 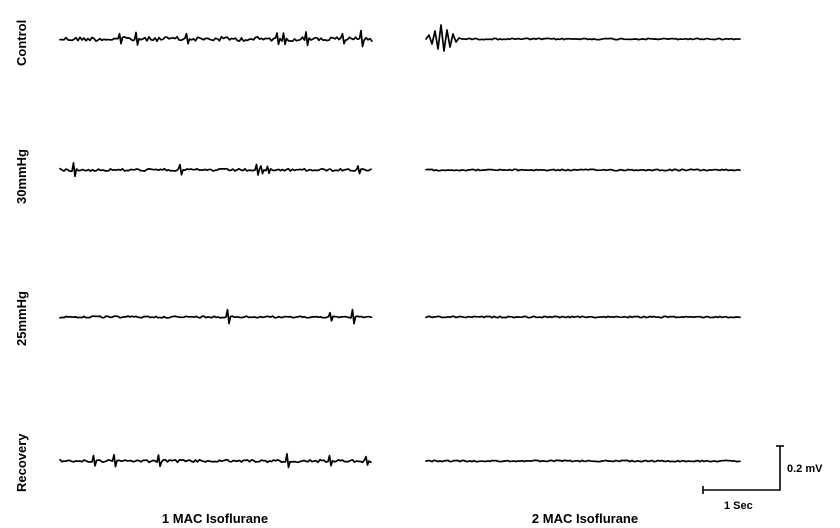 I want to click on scale-bar-voltage-label: 0.2 mV, so click(x=805, y=469).